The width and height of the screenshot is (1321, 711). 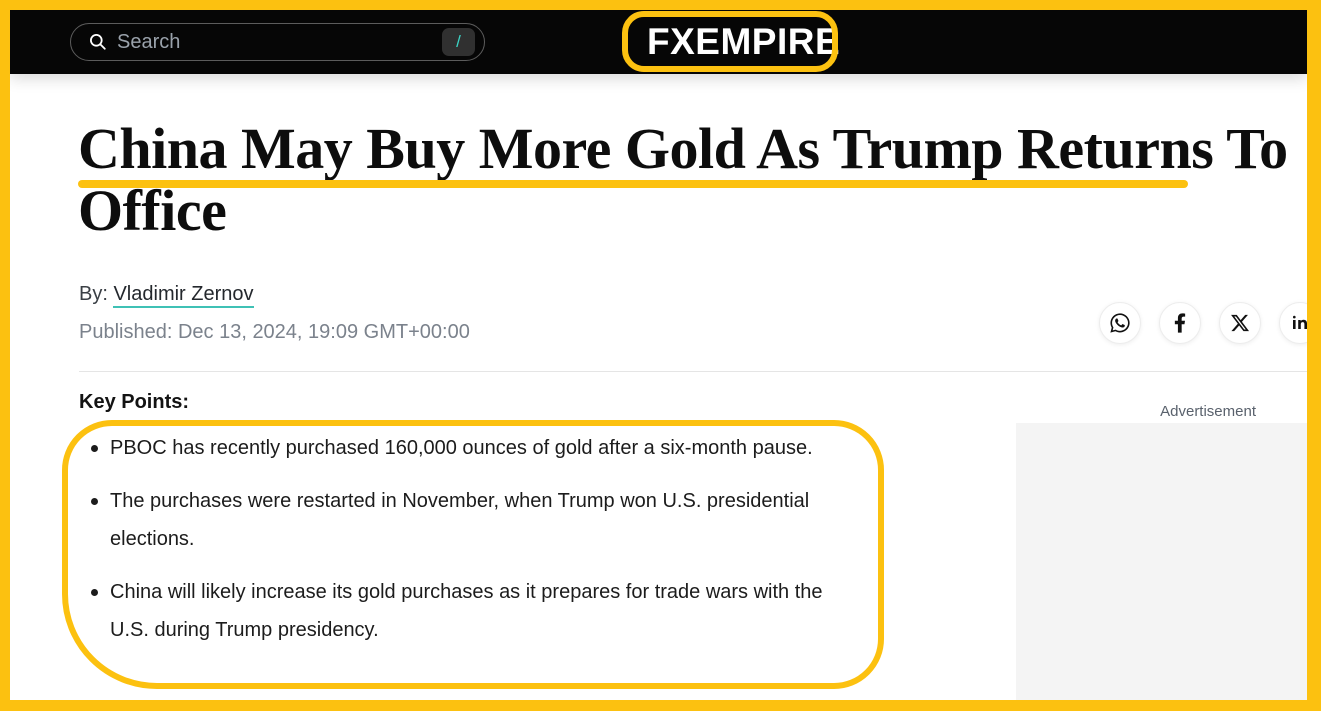 I want to click on x-icon, so click(x=1240, y=323).